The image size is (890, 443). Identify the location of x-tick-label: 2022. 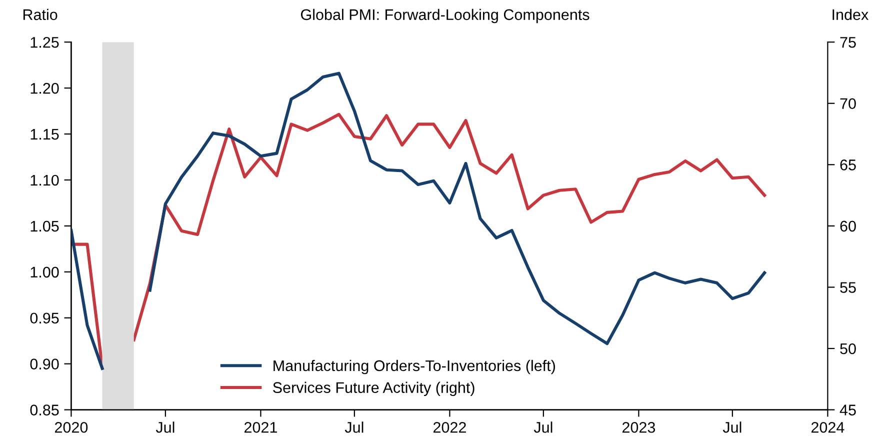
(449, 427).